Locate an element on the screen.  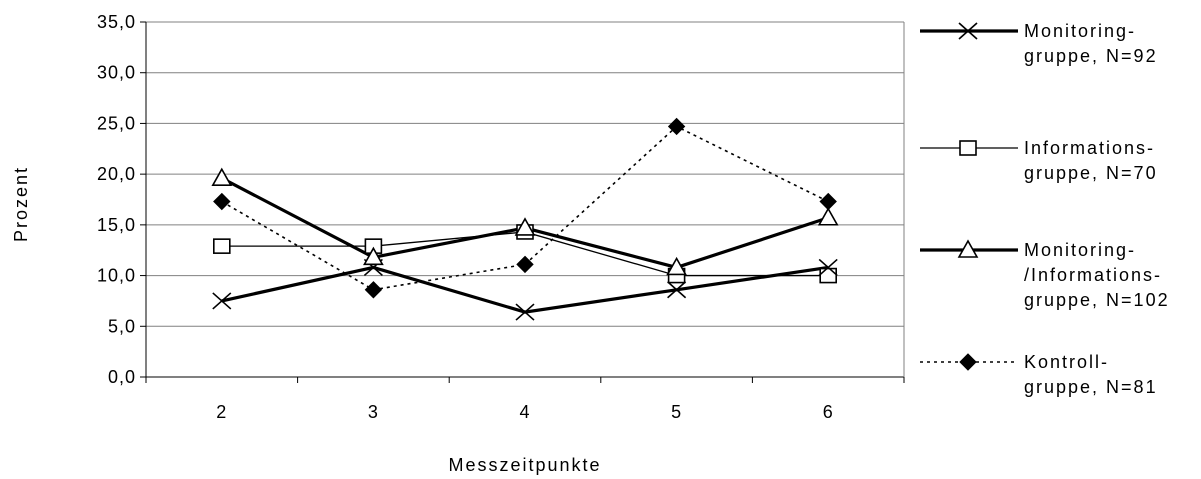
x-tick-label: 4 is located at coordinates (524, 412).